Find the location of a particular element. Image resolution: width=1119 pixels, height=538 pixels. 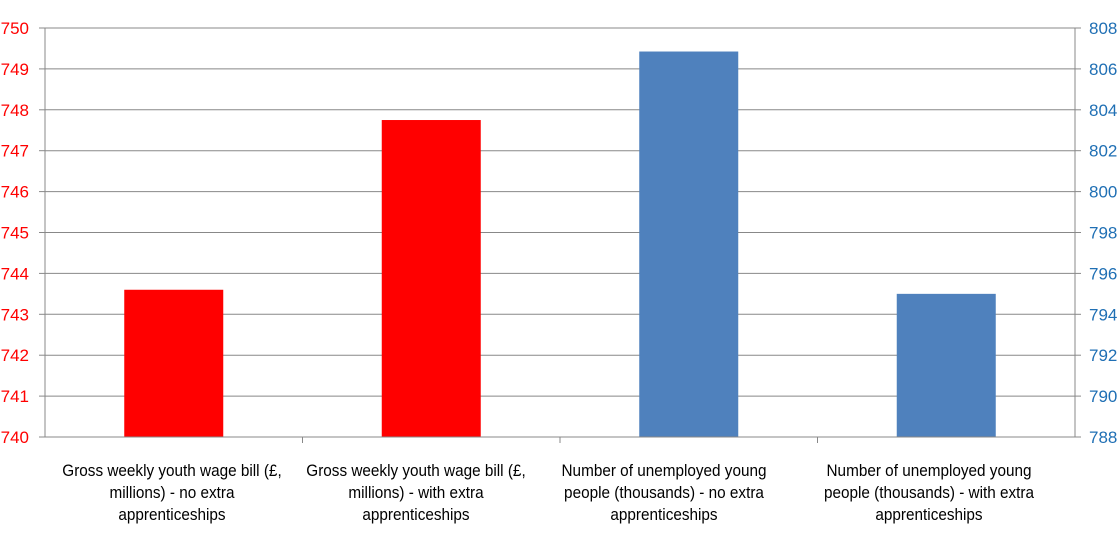

right-axis-tick-label: 802 is located at coordinates (1103, 151).